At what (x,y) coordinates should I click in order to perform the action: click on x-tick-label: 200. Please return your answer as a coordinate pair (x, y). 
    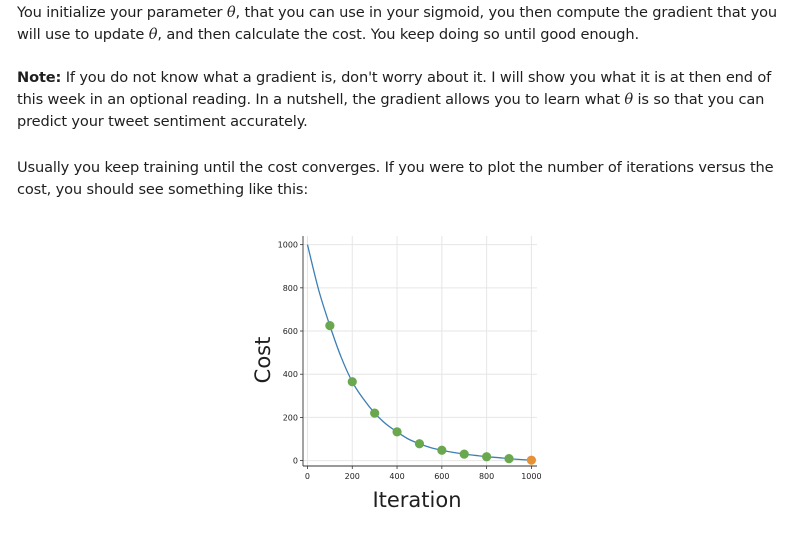
    Looking at the image, I should click on (352, 476).